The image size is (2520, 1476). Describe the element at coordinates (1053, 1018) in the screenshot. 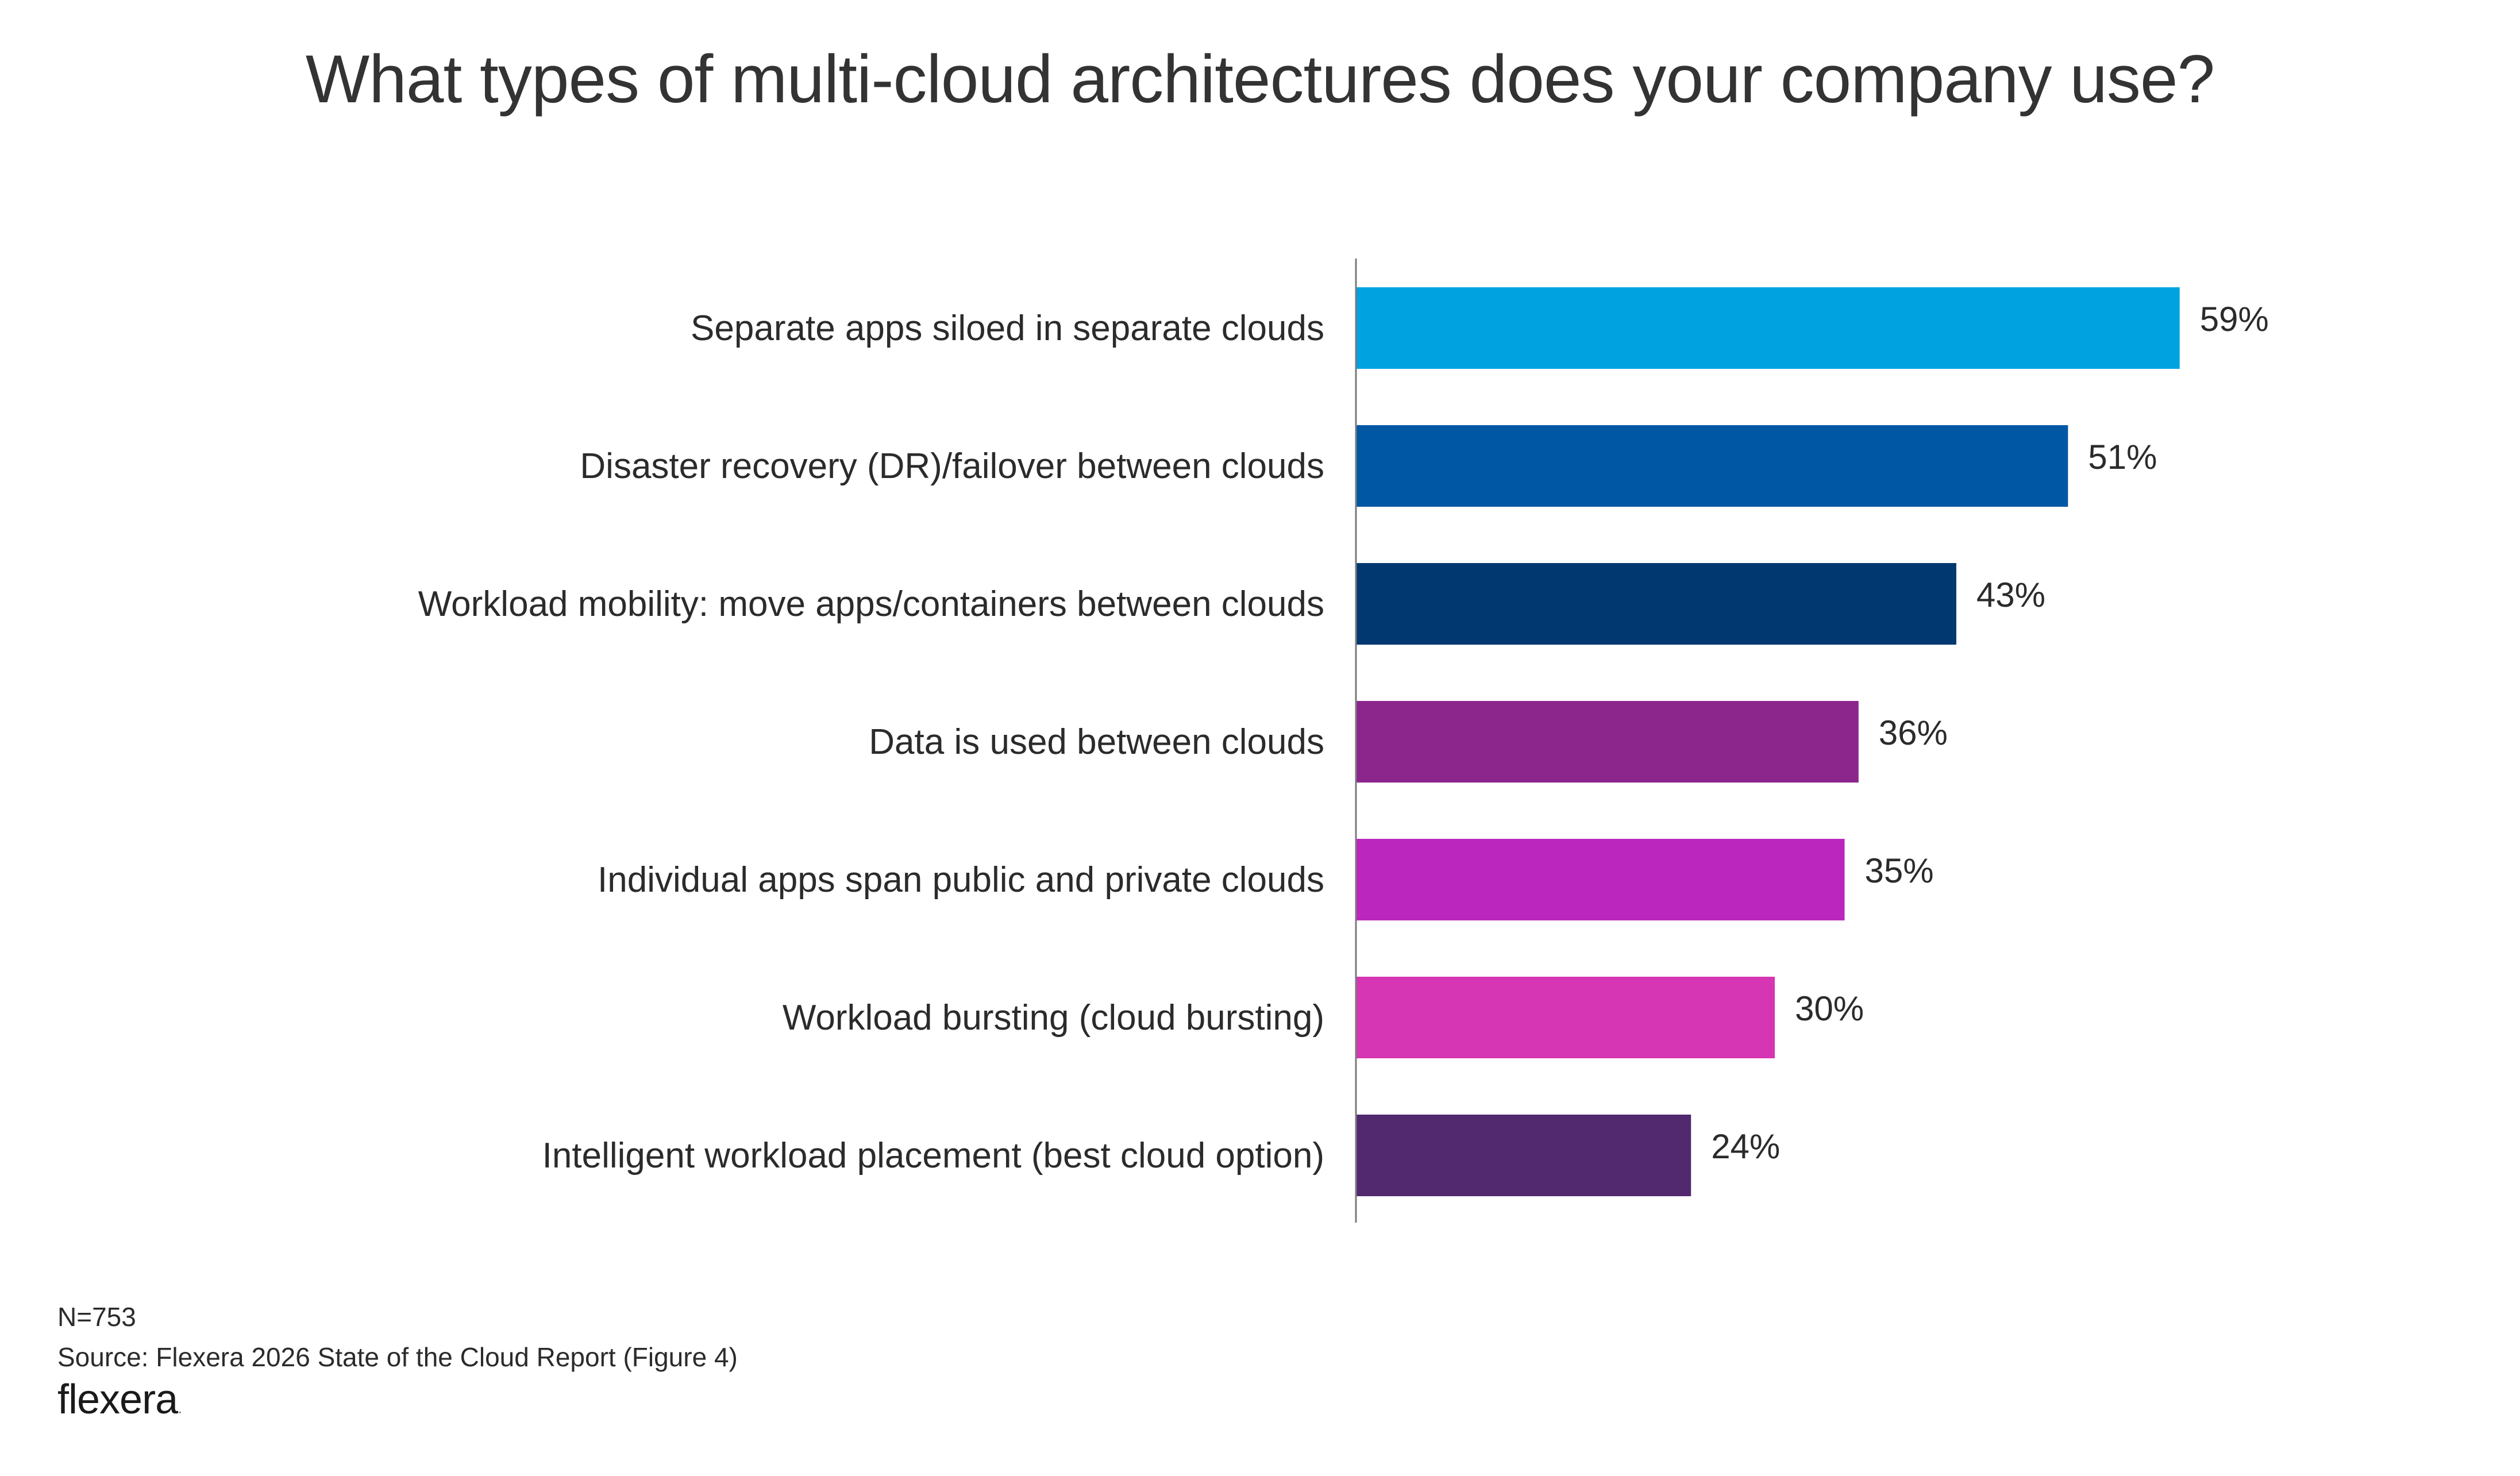

I see `category-label-6: Workload bursting (cloud bursting)` at that location.